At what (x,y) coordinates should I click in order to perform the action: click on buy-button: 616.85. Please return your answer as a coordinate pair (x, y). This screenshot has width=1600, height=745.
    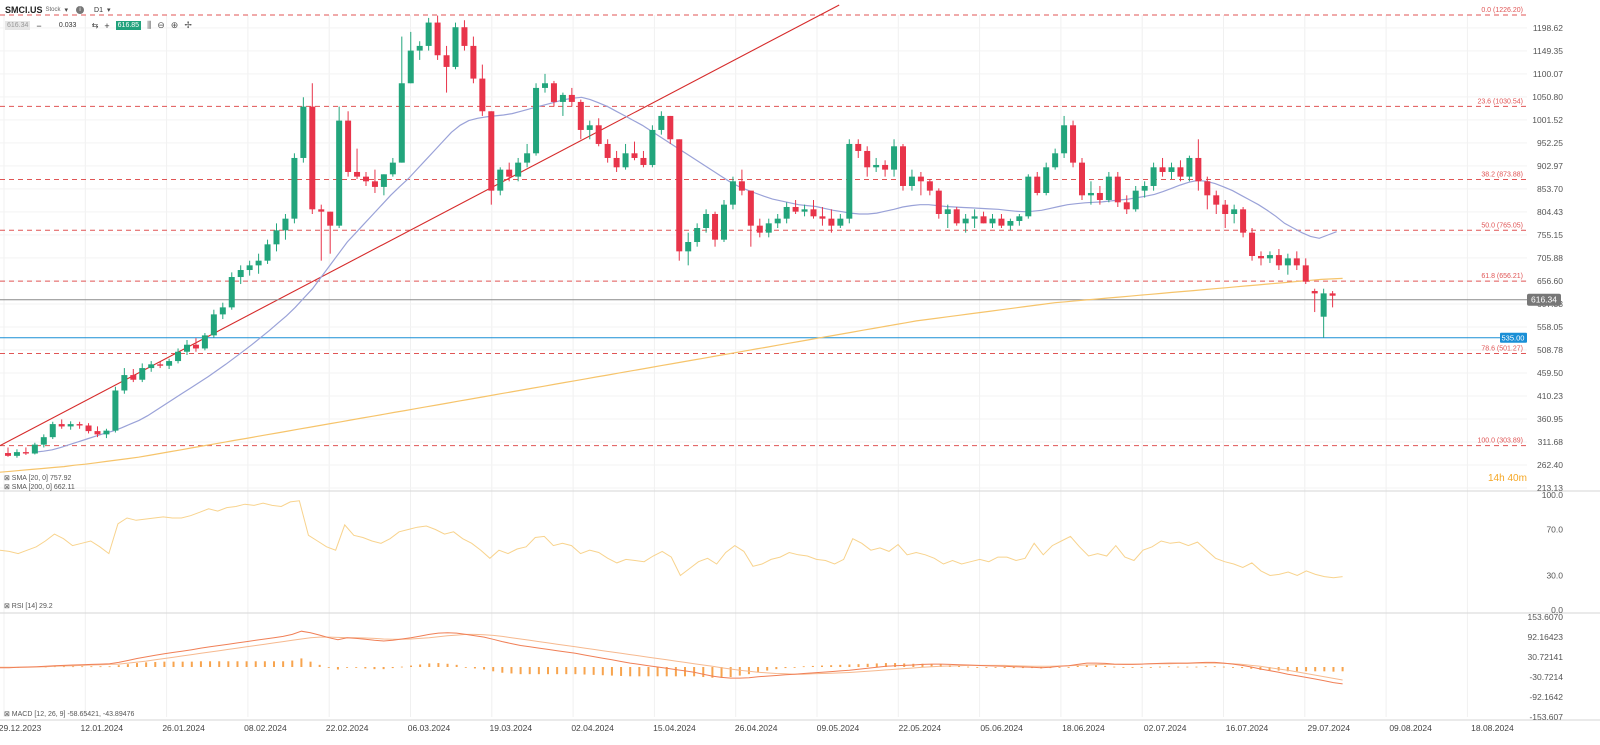
    Looking at the image, I should click on (128, 25).